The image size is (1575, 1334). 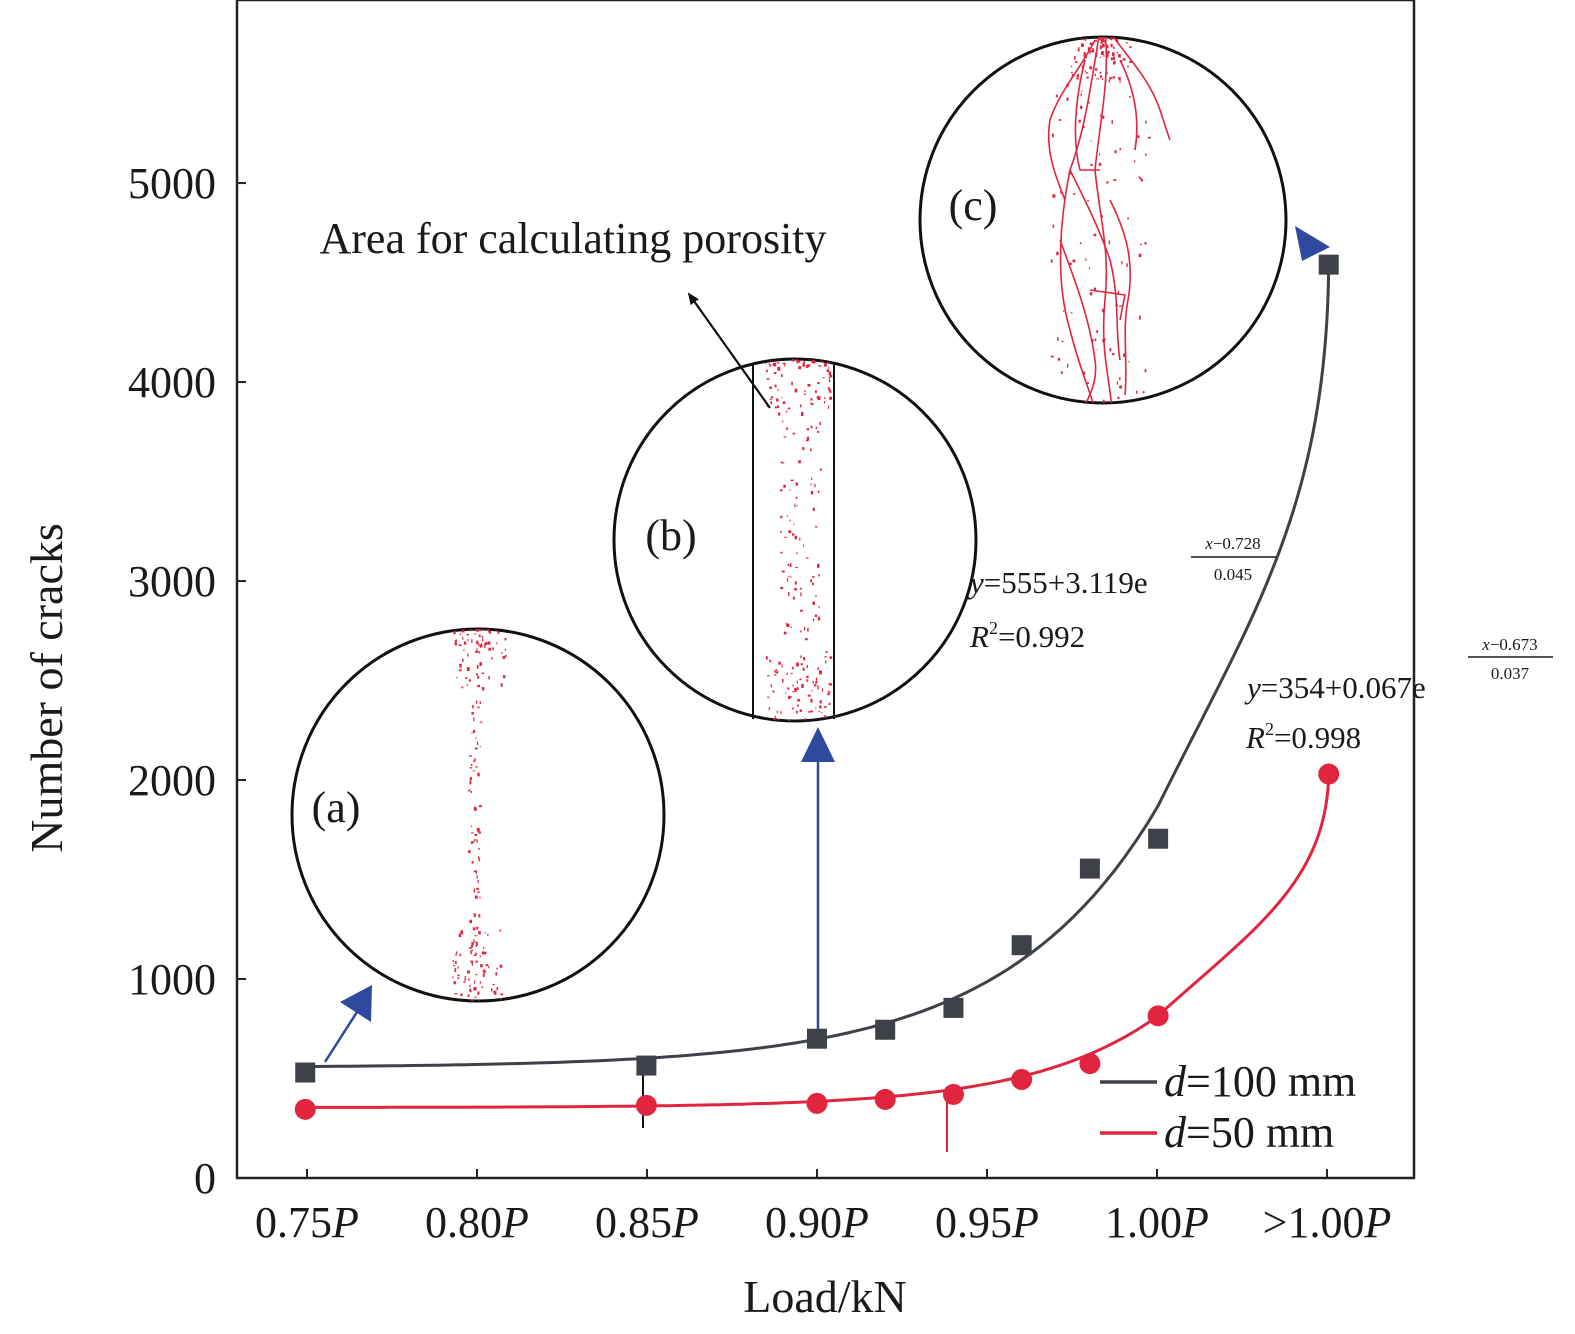 I want to click on svg-text: R2=0.992, so click(x=1027, y=636).